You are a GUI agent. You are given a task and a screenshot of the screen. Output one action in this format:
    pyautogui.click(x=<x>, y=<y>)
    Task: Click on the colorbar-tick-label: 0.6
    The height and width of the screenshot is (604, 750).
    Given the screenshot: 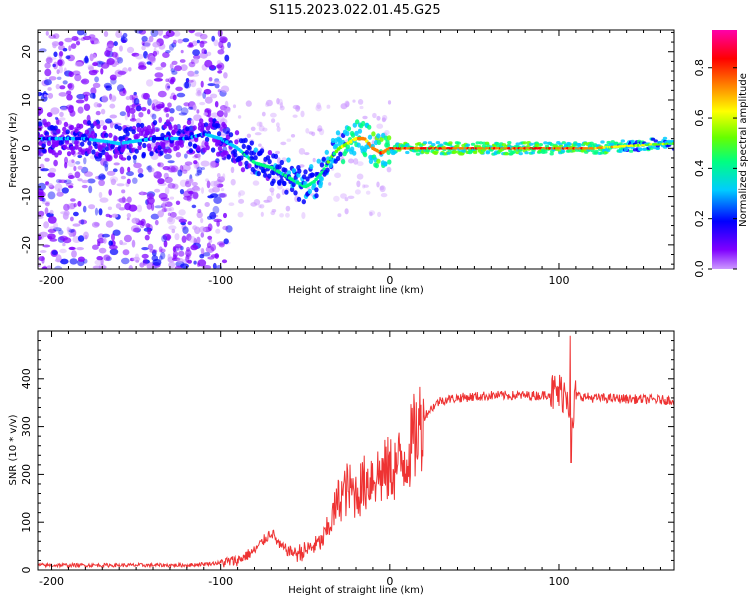 What is the action you would take?
    pyautogui.click(x=699, y=118)
    